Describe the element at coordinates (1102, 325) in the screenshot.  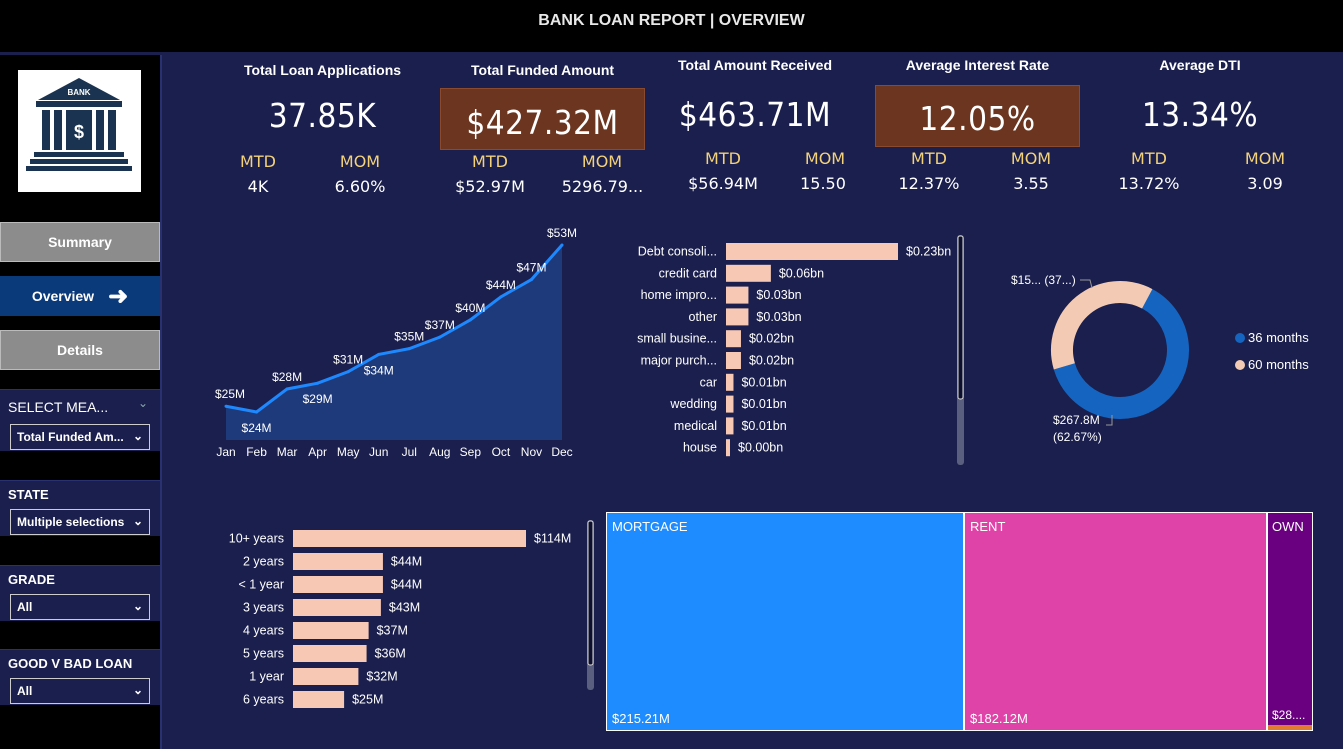
I see `donut-slice` at that location.